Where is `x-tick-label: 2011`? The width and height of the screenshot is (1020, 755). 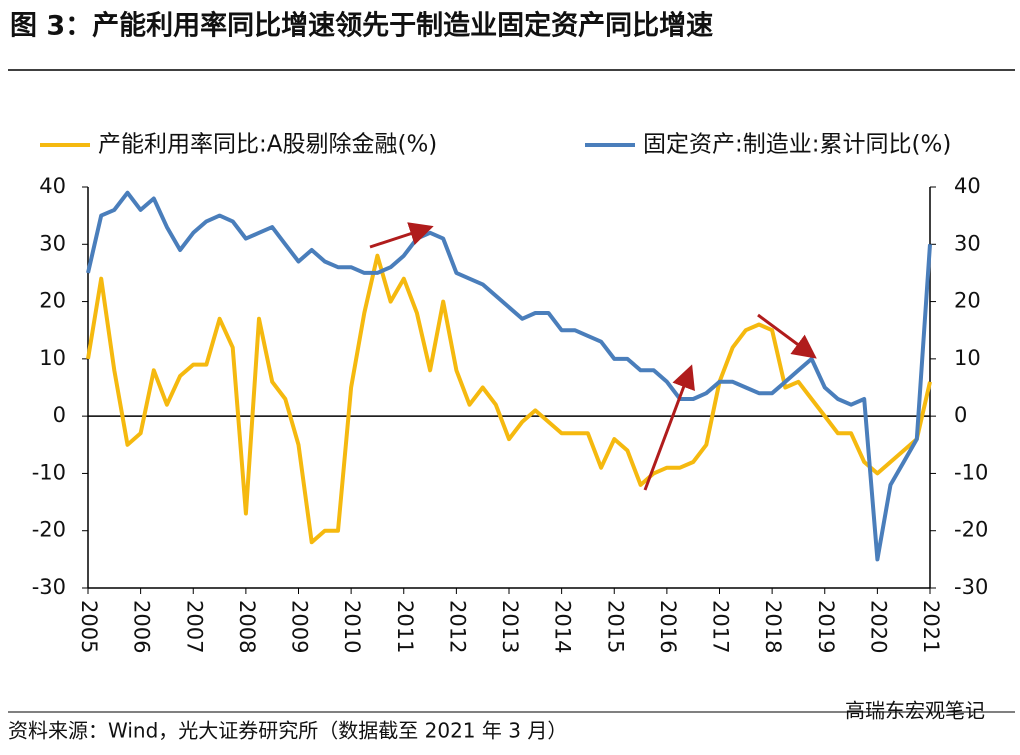 x-tick-label: 2011 is located at coordinates (405, 626).